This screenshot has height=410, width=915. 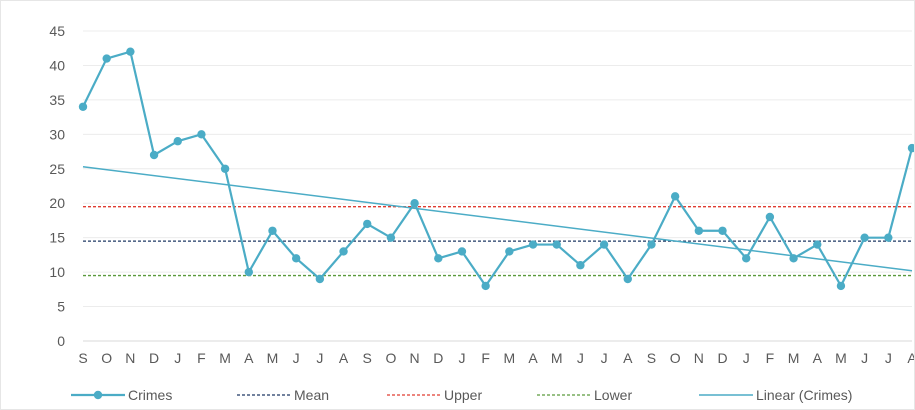 What do you see at coordinates (57, 100) in the screenshot?
I see `y-tick-label: 35` at bounding box center [57, 100].